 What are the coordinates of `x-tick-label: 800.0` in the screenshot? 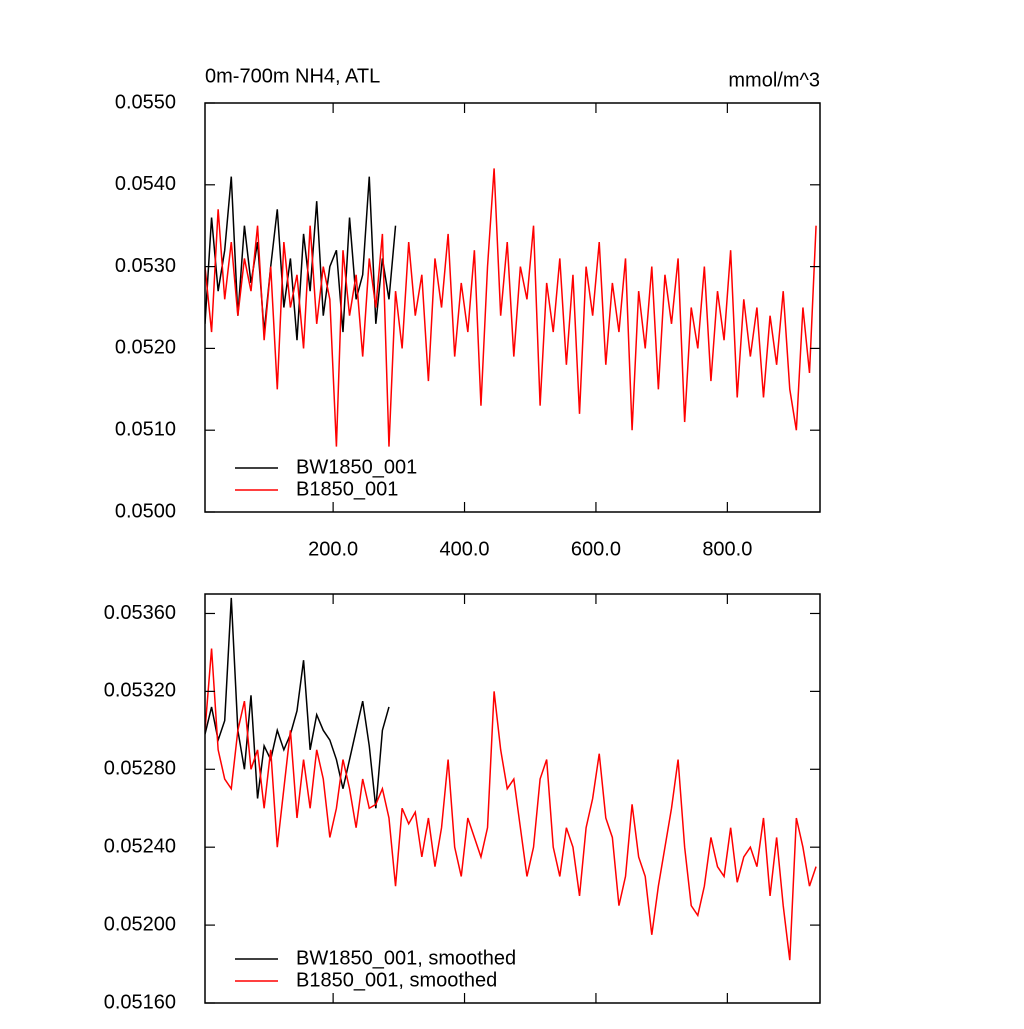 It's located at (727, 549).